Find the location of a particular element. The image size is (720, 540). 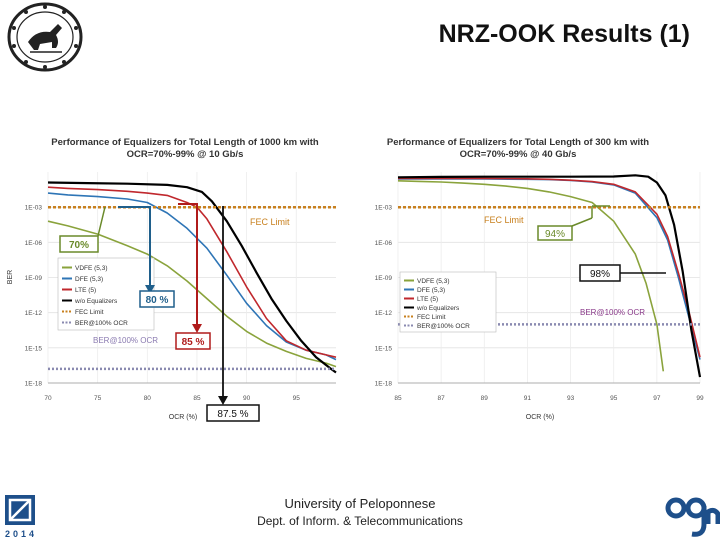

svg-text: 85 % is located at coordinates (193, 342).